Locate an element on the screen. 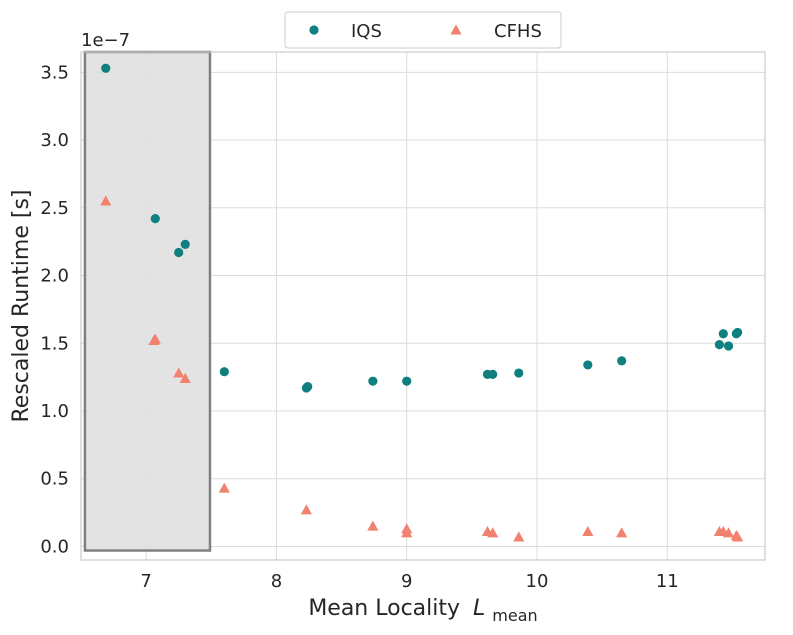  x-tick-label: 8 is located at coordinates (276, 581).